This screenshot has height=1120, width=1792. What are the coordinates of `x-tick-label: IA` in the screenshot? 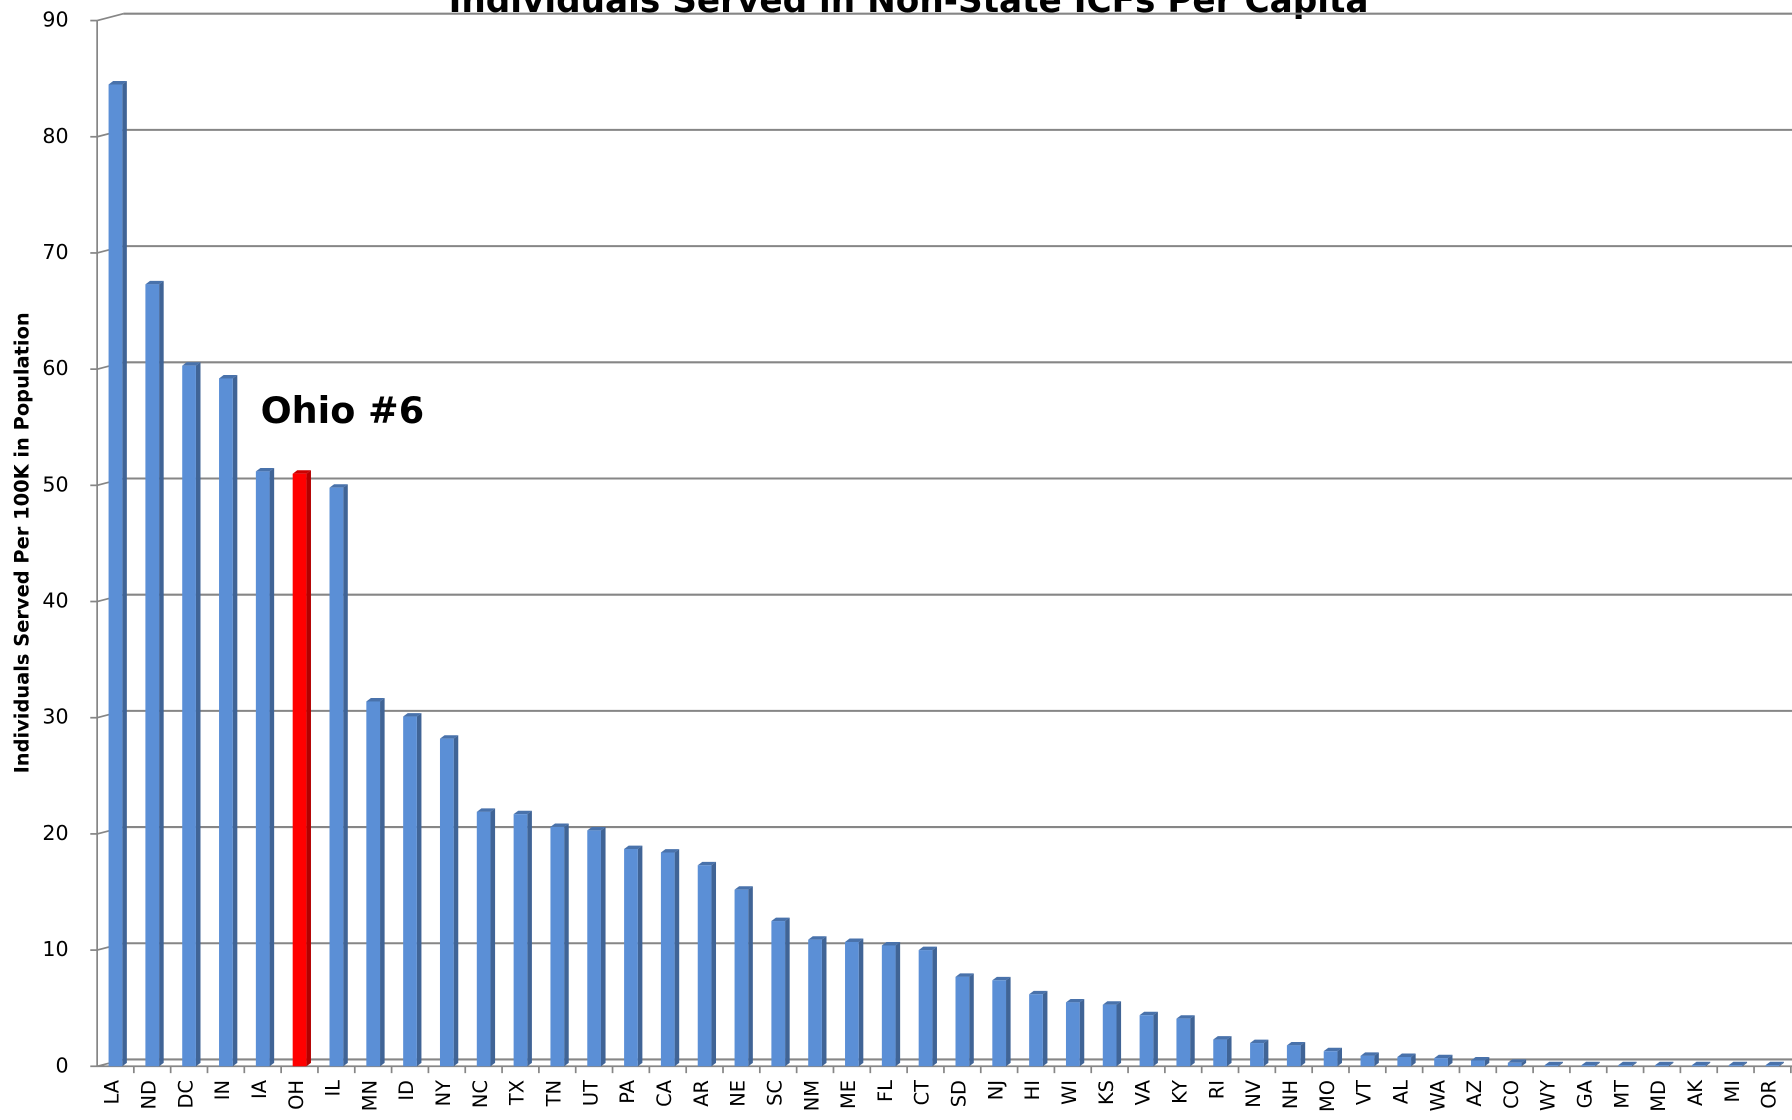 It's located at (259, 1089).